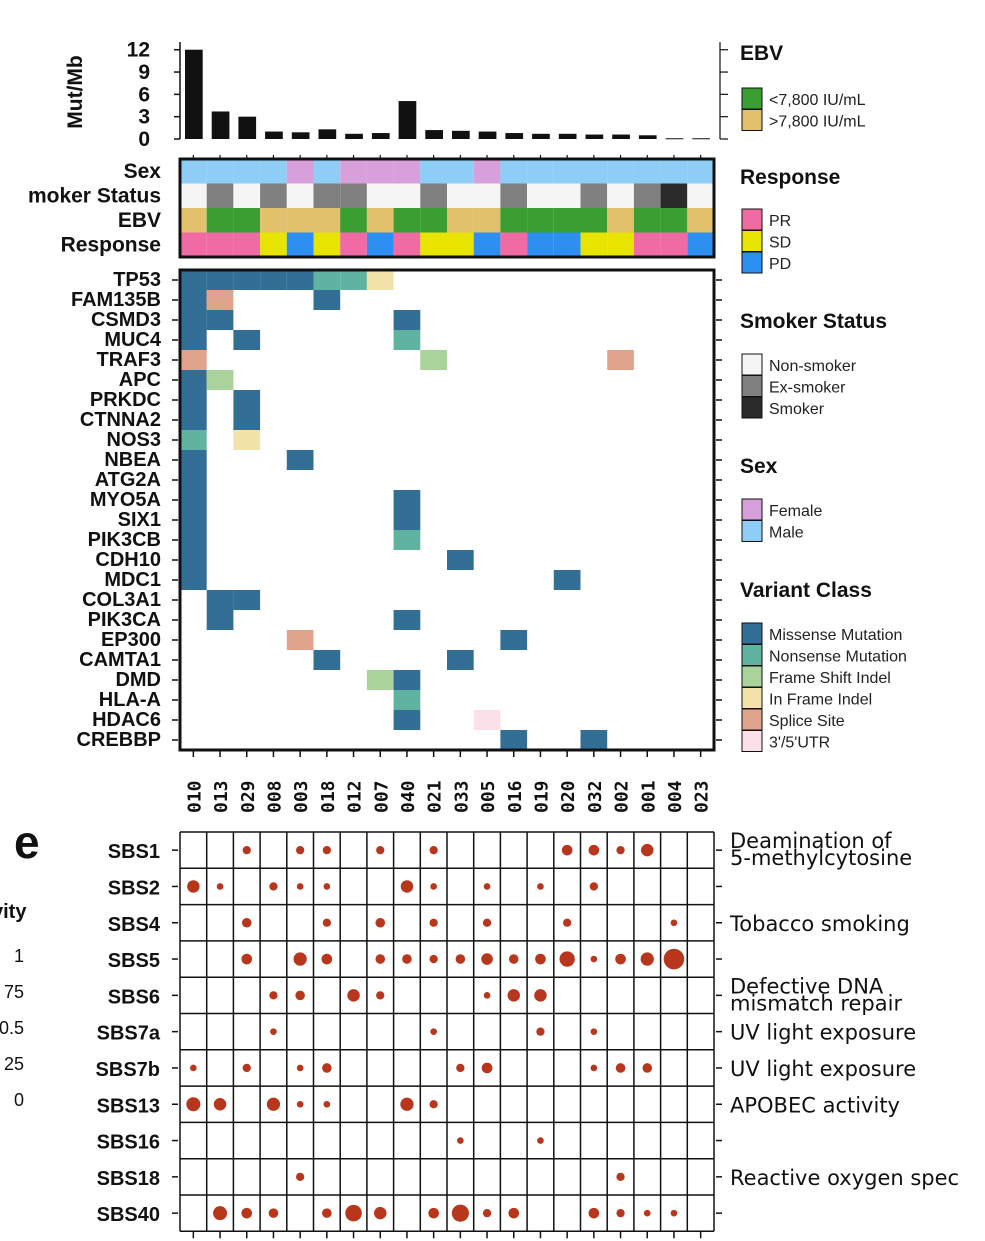  What do you see at coordinates (131, 640) in the screenshot?
I see `gene-label-ep300: EP300` at bounding box center [131, 640].